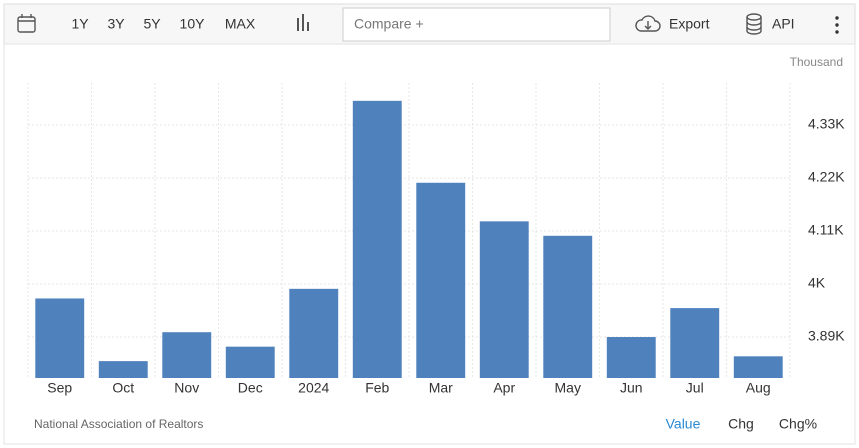 Image resolution: width=859 pixels, height=448 pixels. What do you see at coordinates (568, 388) in the screenshot?
I see `x-tick-label: May` at bounding box center [568, 388].